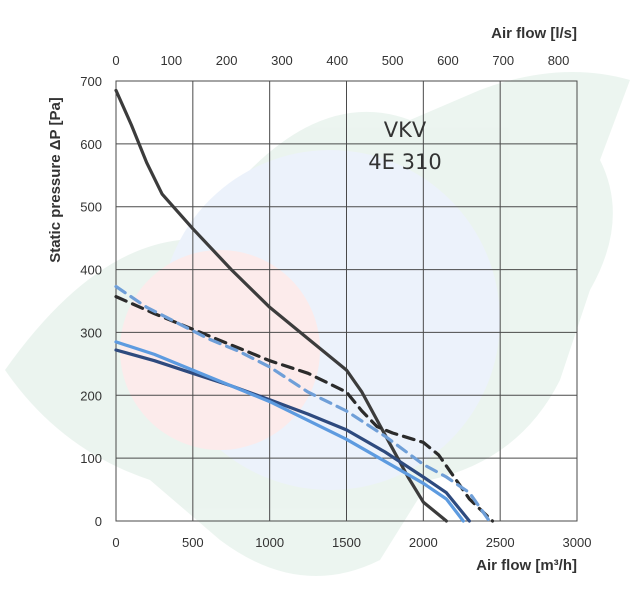 The width and height of the screenshot is (640, 600). Describe the element at coordinates (404, 162) in the screenshot. I see `model-label-line2: 4E 310` at that location.